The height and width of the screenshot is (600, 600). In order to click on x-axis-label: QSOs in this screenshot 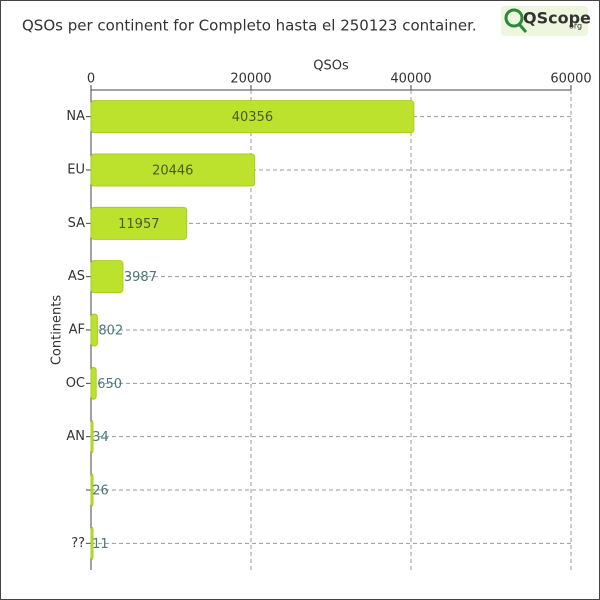, I will do `click(331, 66)`.